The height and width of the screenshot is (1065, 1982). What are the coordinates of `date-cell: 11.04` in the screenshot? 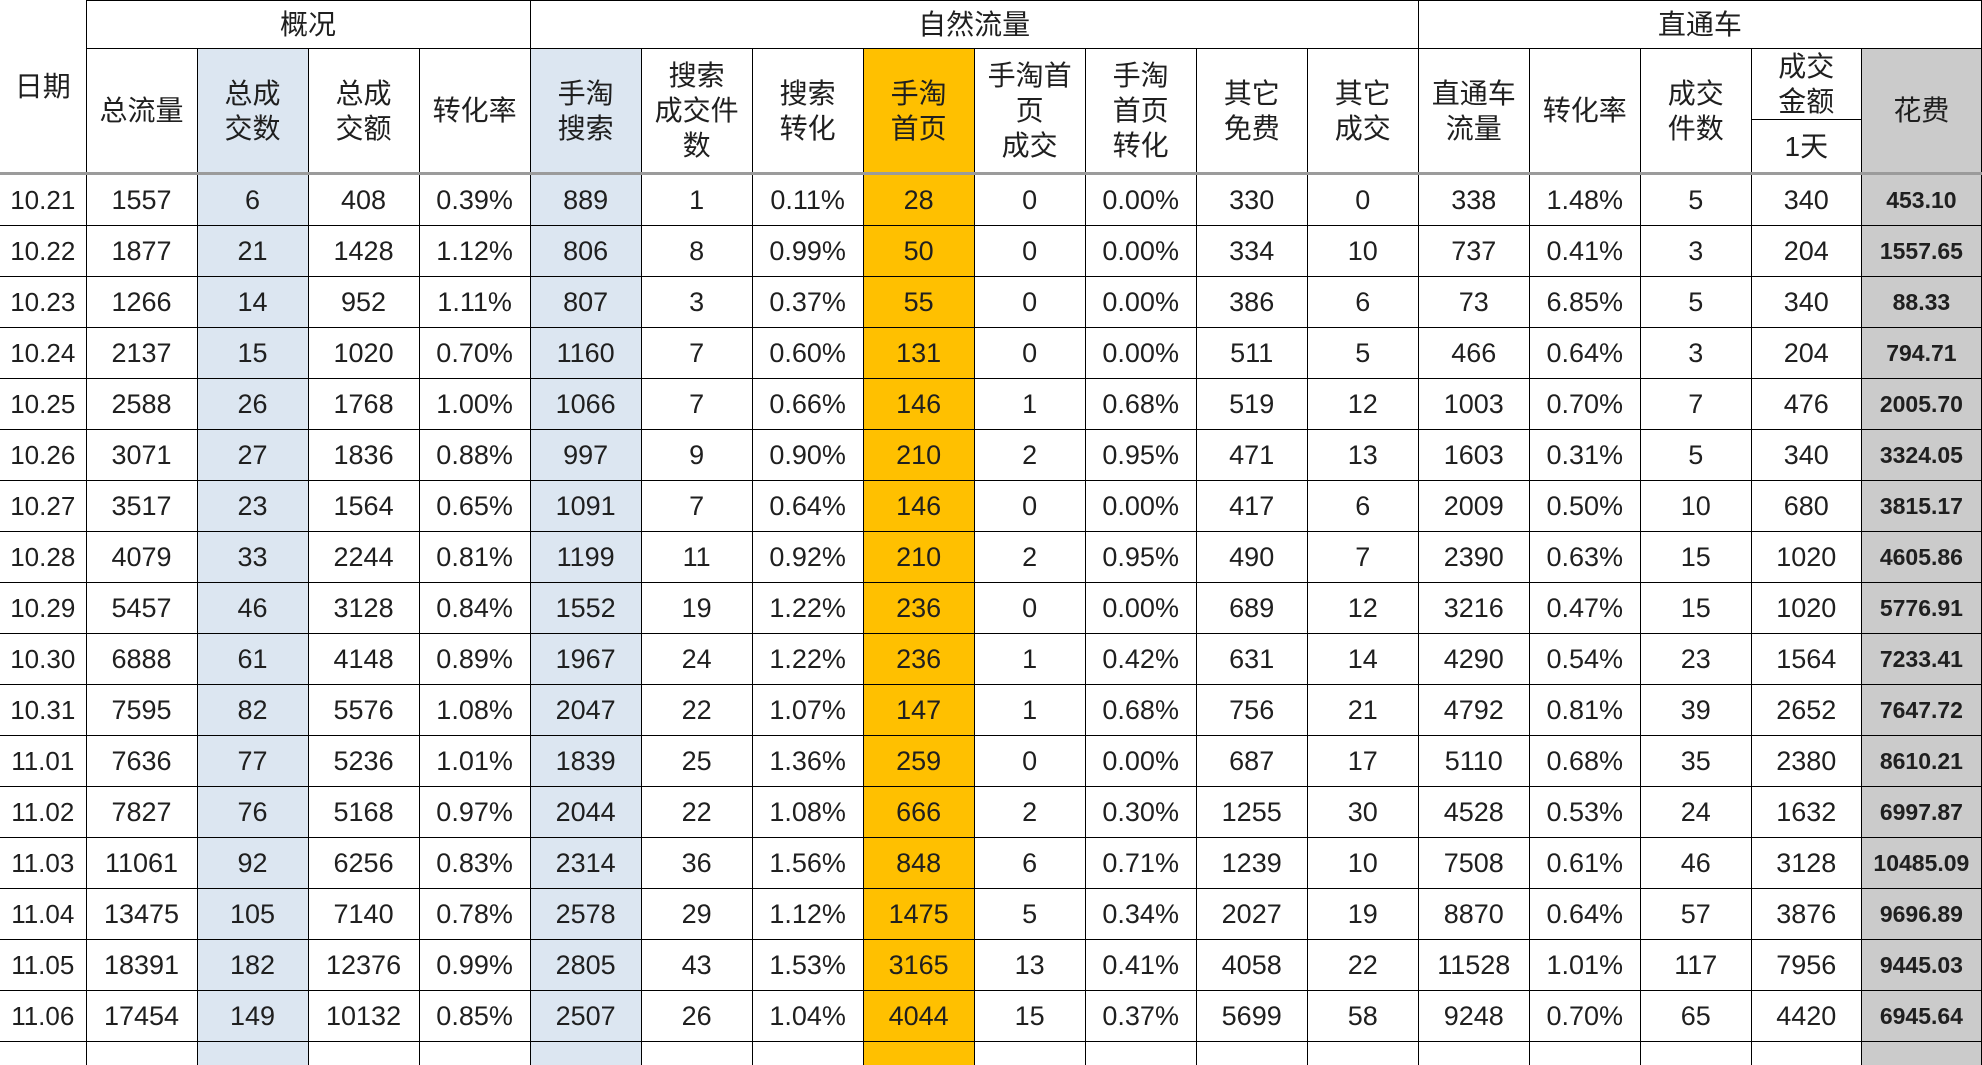 It's located at (43, 914).